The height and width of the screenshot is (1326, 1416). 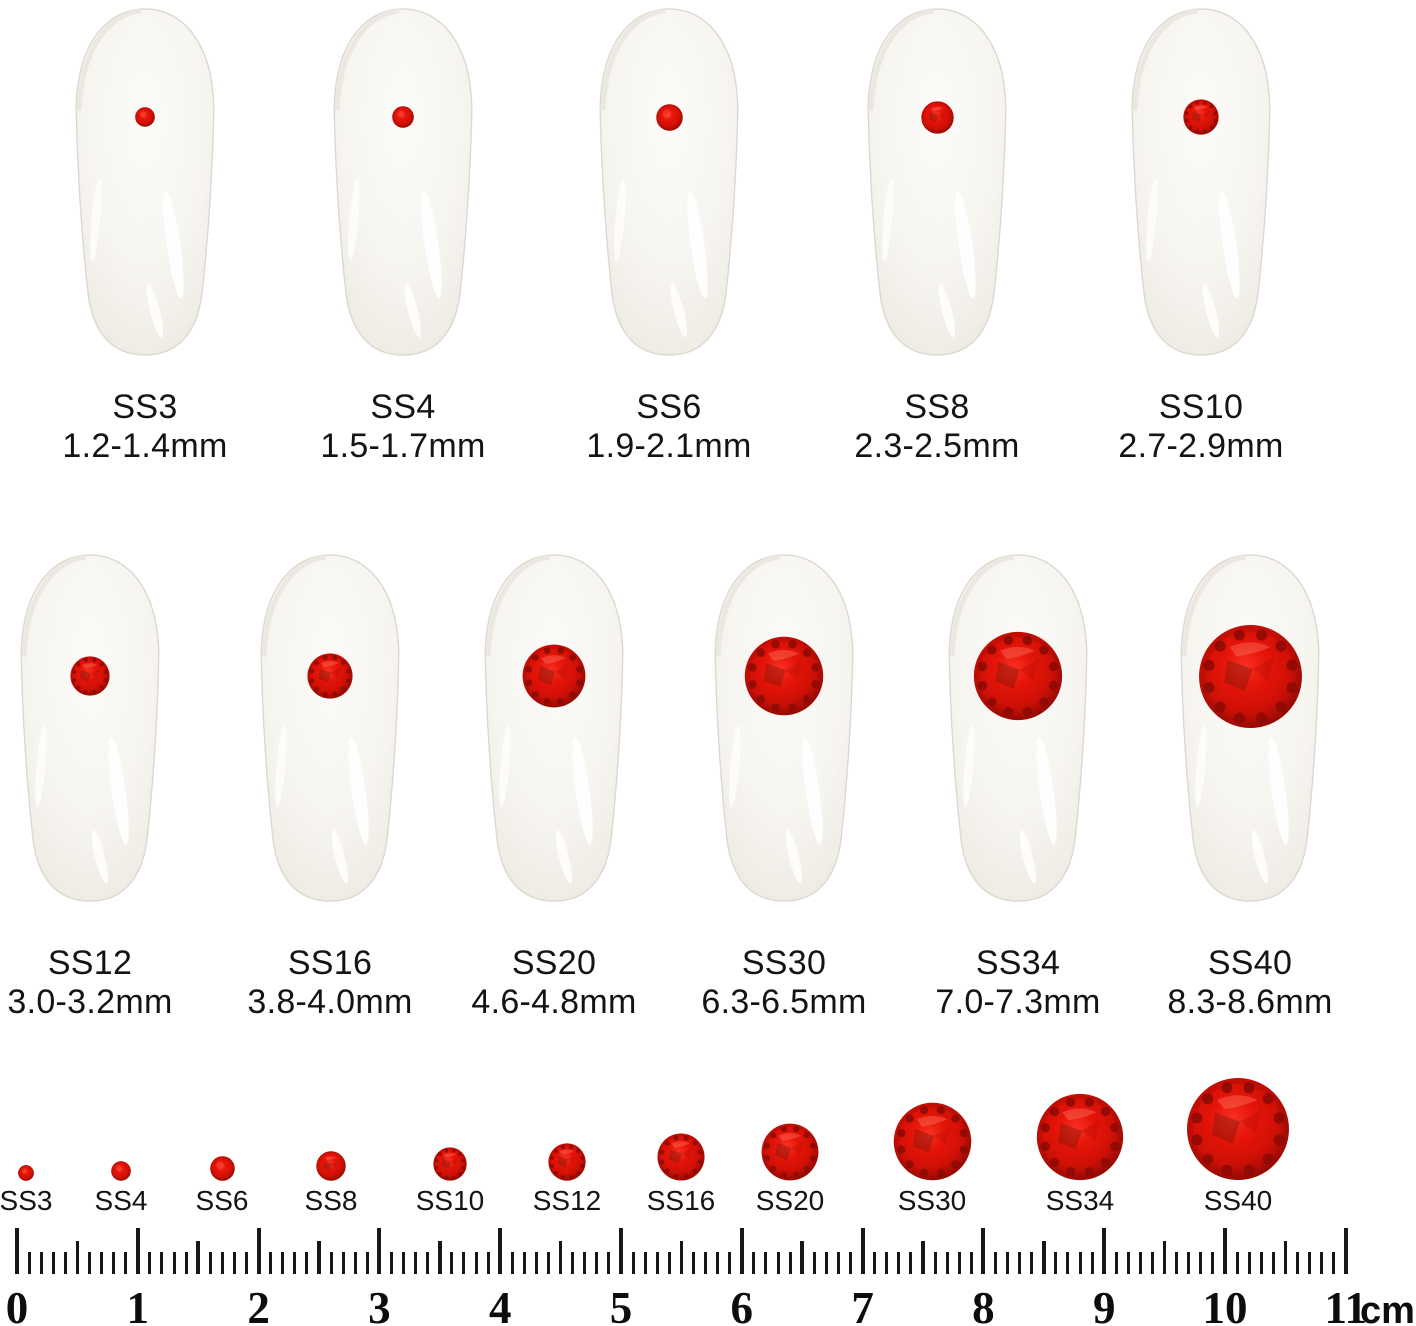 I want to click on ruler-number: 4, so click(x=500, y=1304).